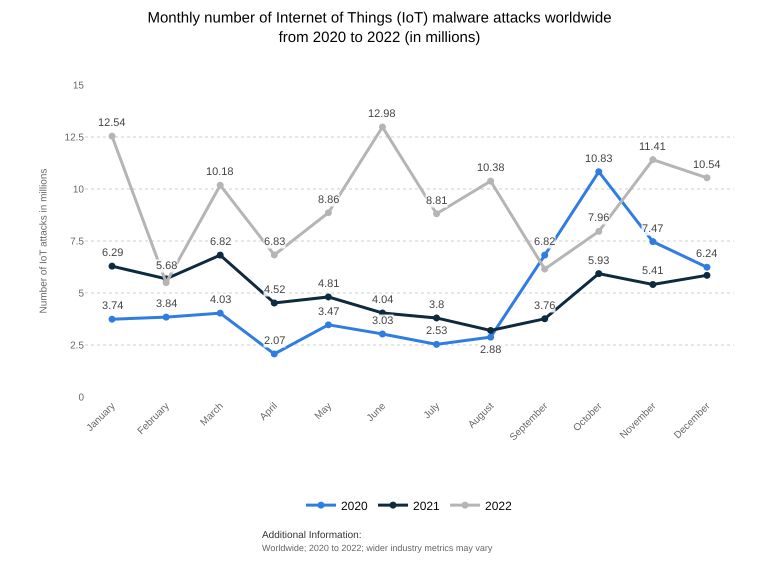  I want to click on y-tick-label: 5, so click(81, 294).